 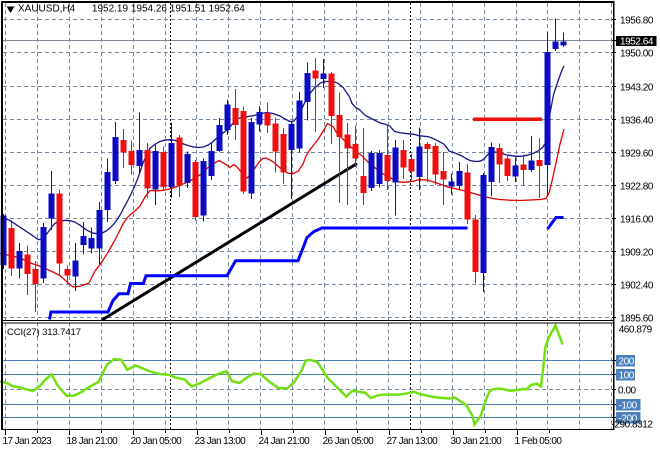 I want to click on svg-text: -200, so click(x=628, y=419).